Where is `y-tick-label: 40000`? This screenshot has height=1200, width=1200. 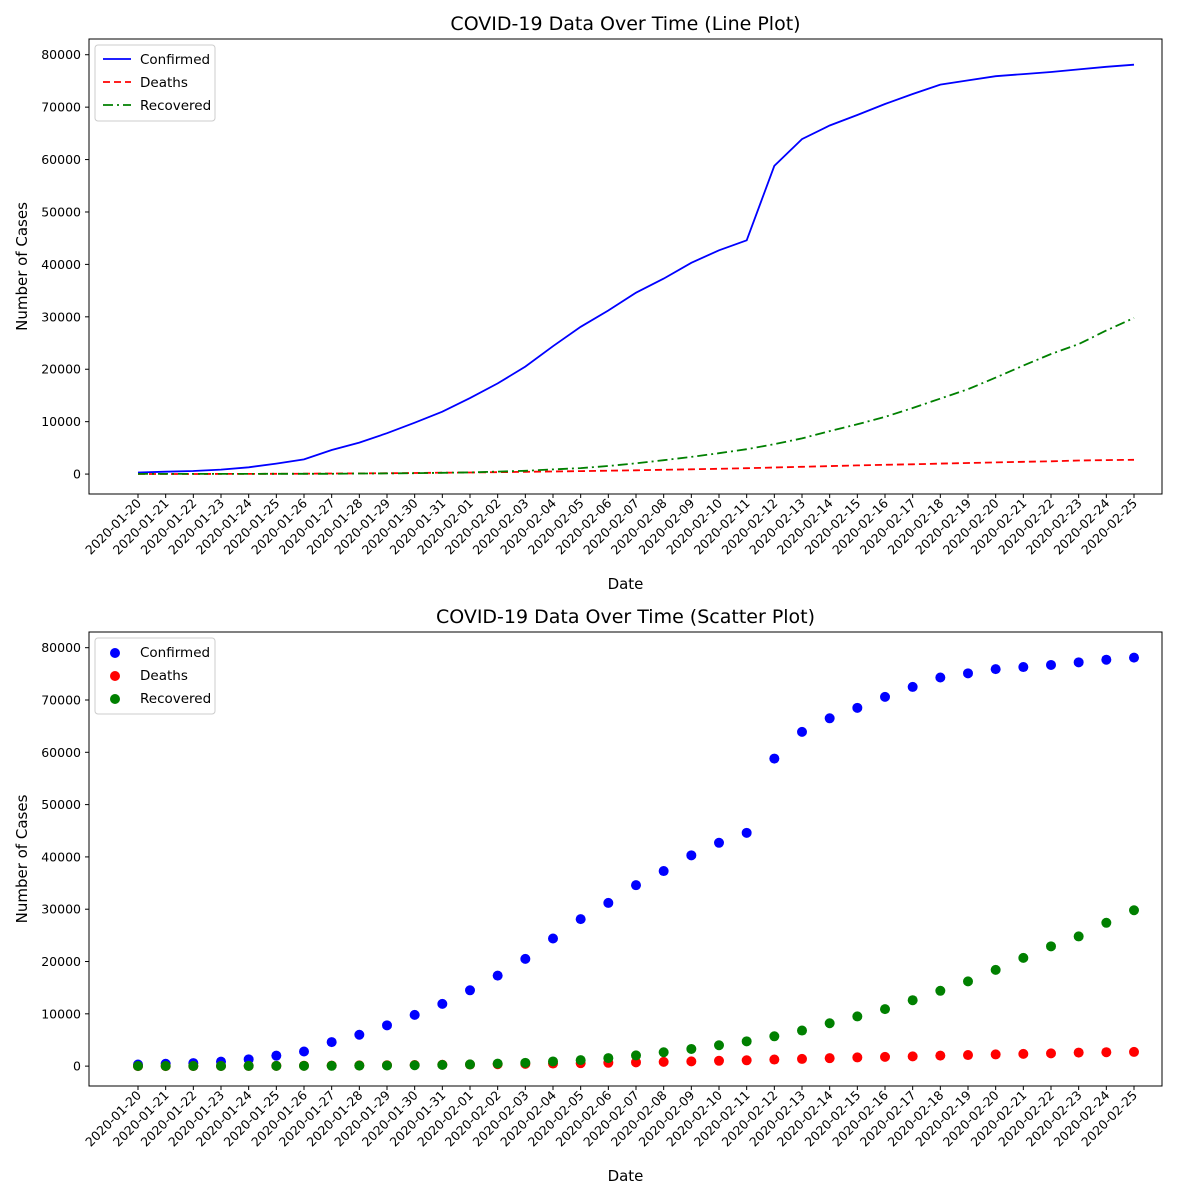 y-tick-label: 40000 is located at coordinates (61, 856).